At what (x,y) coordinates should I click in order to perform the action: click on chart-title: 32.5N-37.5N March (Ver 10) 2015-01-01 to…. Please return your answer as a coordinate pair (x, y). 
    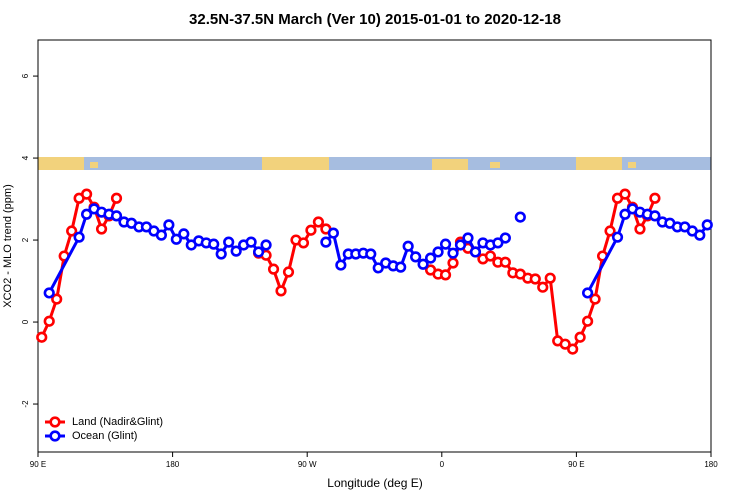
    Looking at the image, I should click on (375, 19).